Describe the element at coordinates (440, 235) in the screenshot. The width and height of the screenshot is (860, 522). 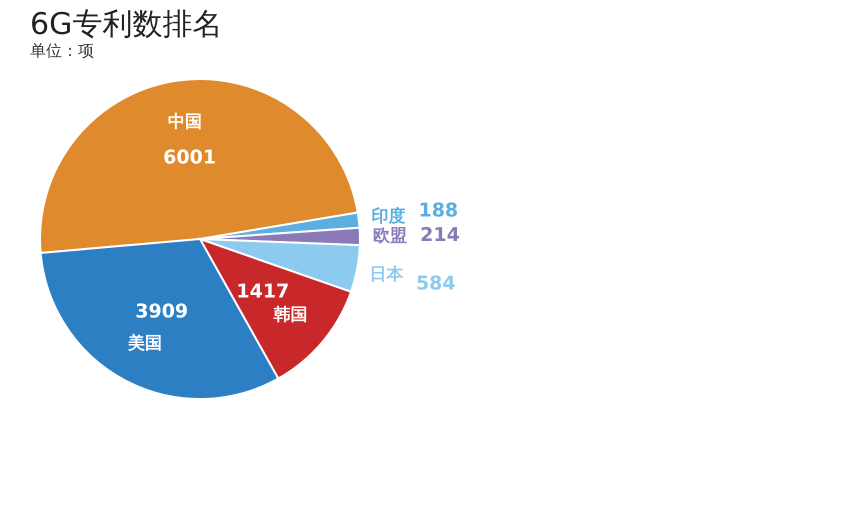
I see `data-label: 214` at that location.